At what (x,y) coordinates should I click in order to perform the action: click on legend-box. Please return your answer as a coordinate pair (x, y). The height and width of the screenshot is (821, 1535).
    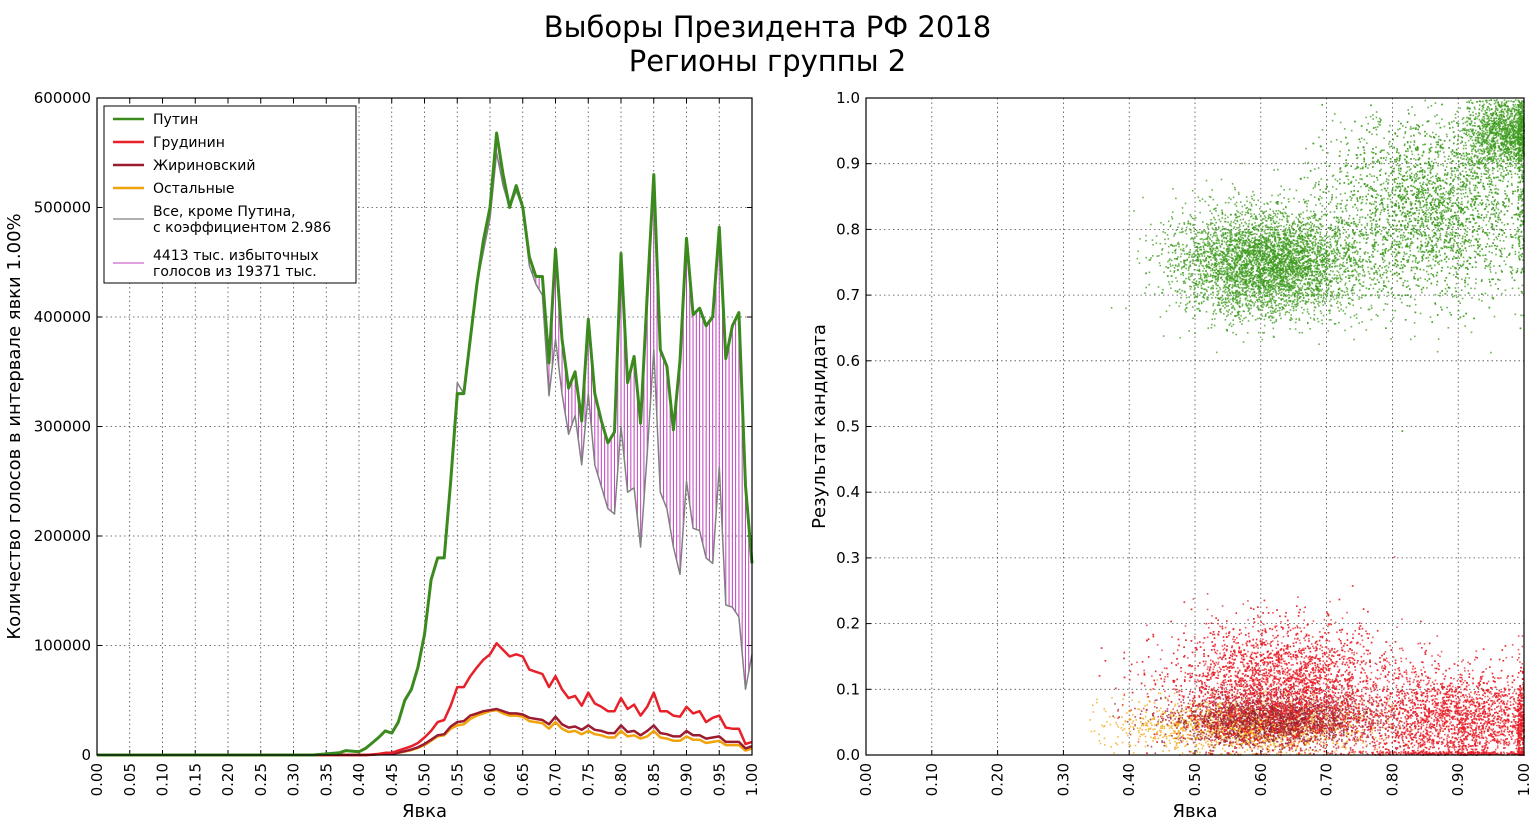
    Looking at the image, I should click on (230, 194).